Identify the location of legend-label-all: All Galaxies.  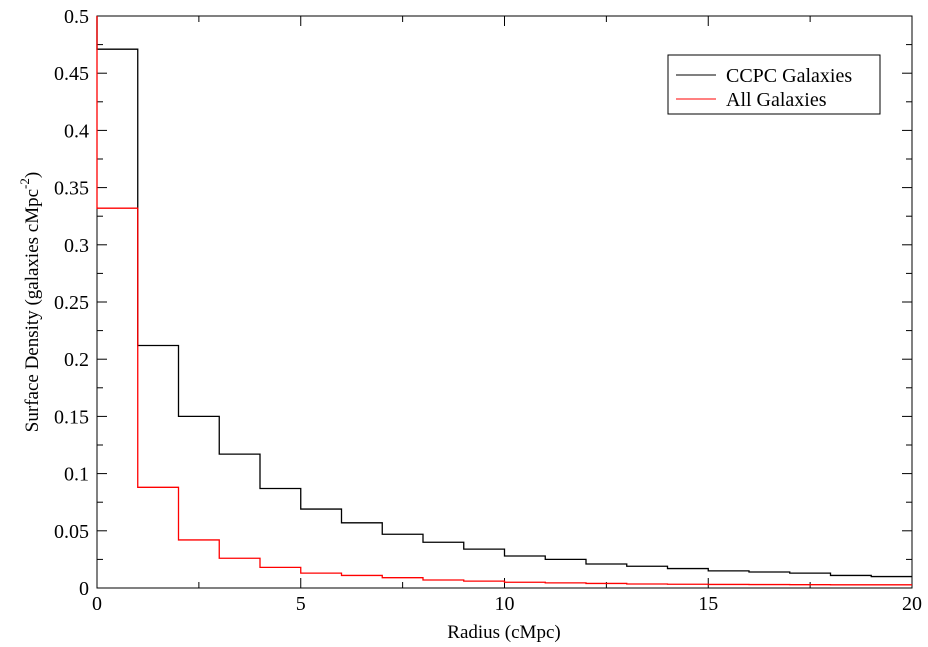
(776, 100).